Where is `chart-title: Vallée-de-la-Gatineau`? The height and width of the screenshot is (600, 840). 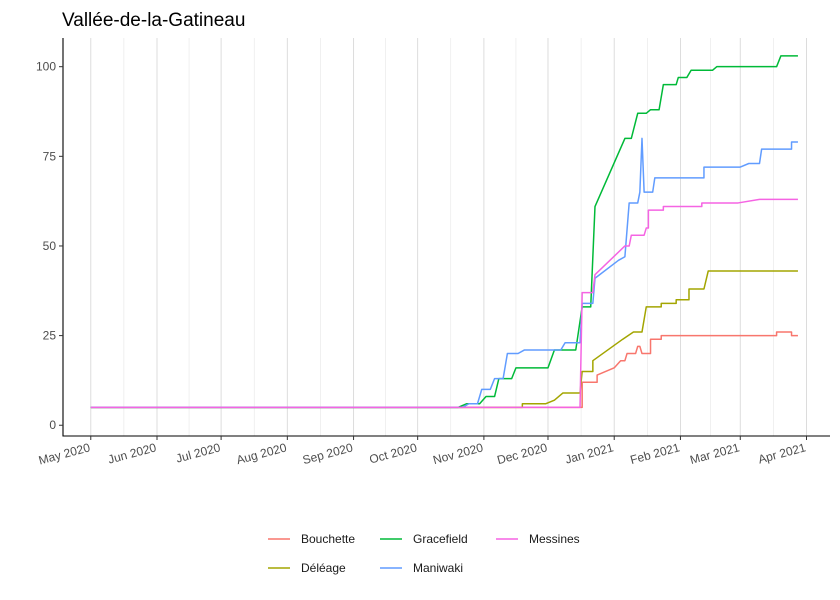
chart-title: Vallée-de-la-Gatineau is located at coordinates (153, 20).